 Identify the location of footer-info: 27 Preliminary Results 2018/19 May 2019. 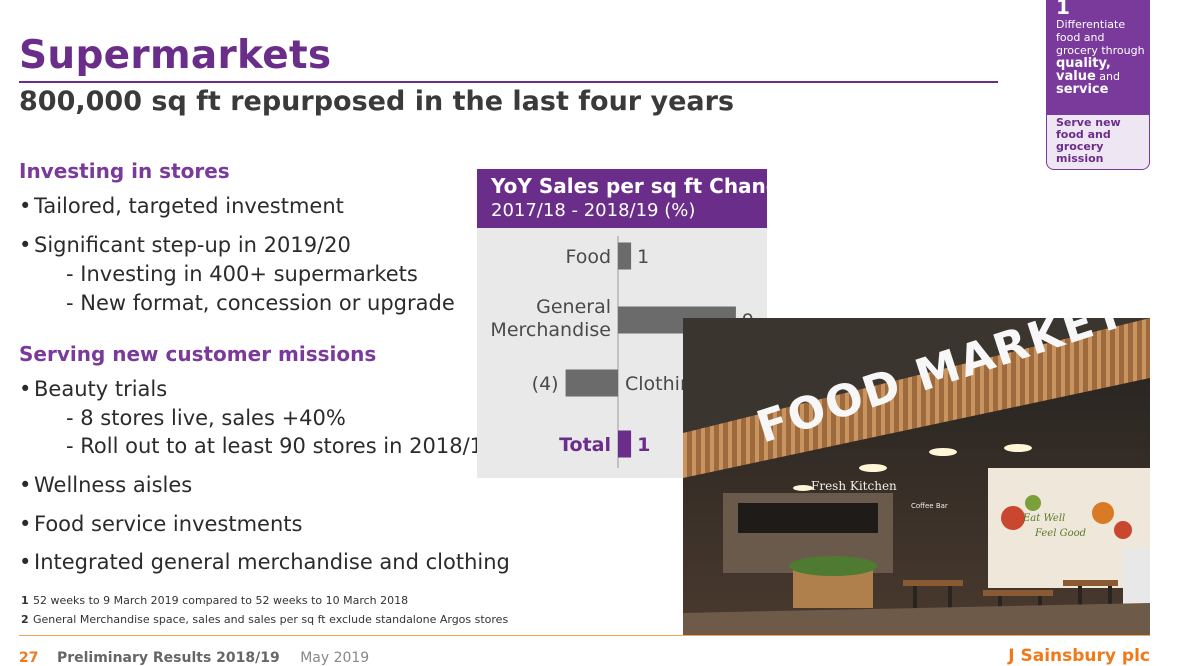
(194, 658).